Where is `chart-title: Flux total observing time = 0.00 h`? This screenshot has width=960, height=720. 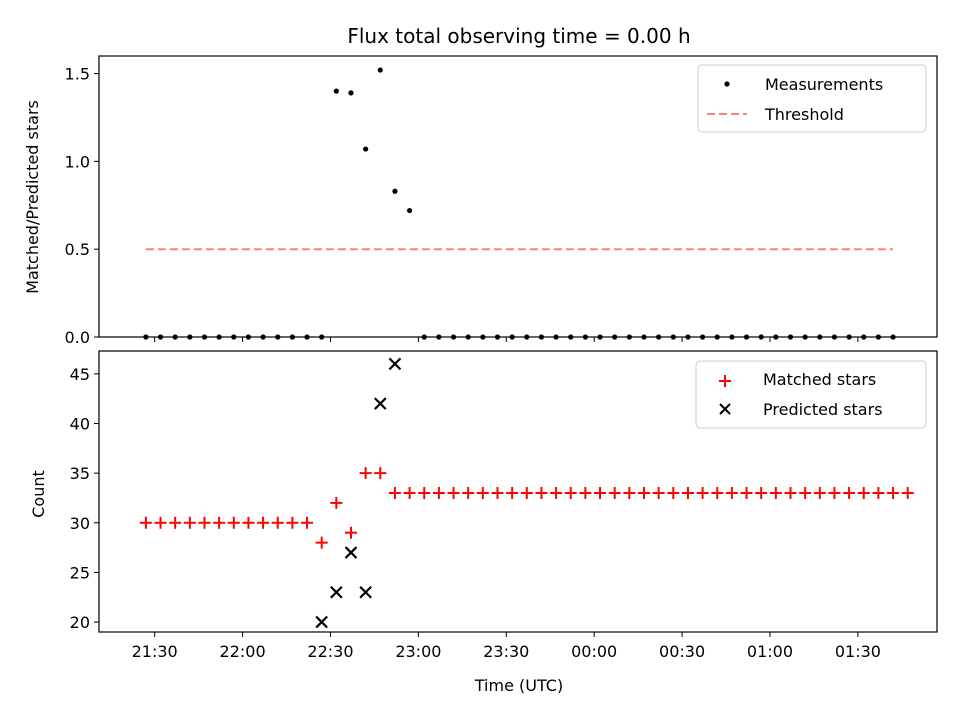 chart-title: Flux total observing time = 0.00 h is located at coordinates (518, 36).